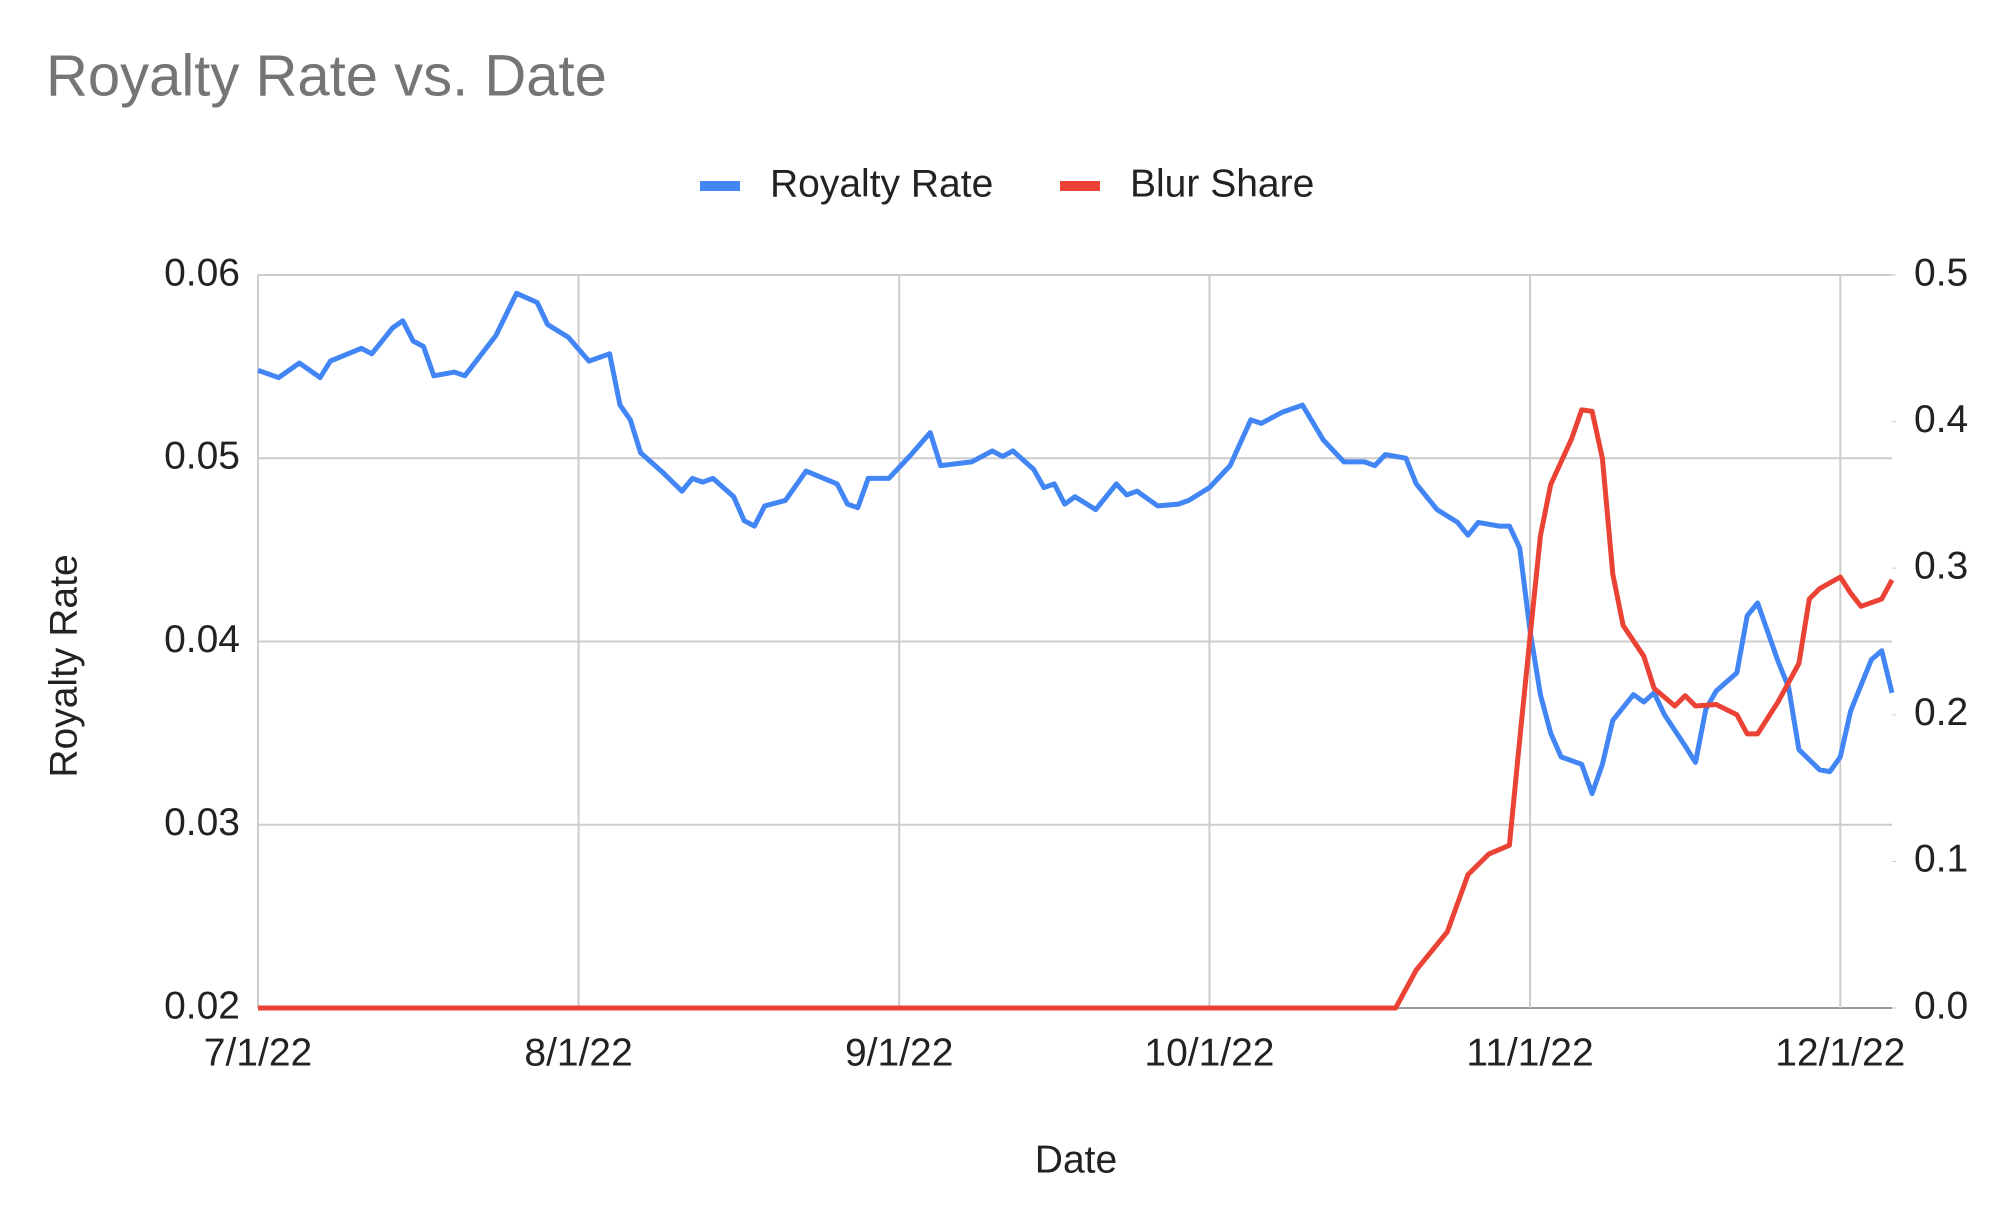 The image size is (2000, 1212). I want to click on y-tick-label: 0.03, so click(202, 822).